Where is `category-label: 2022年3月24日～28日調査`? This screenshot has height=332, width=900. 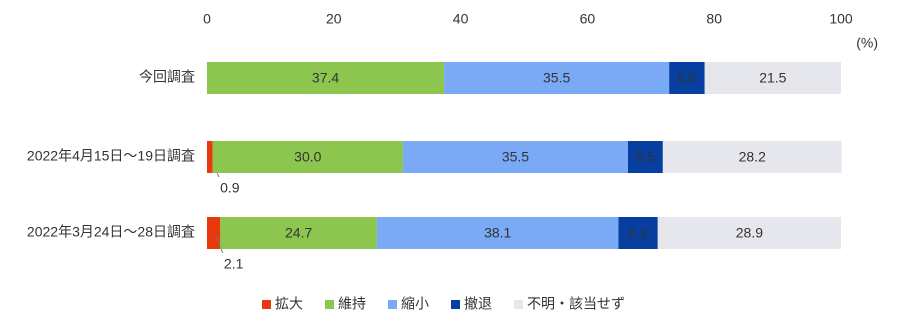
category-label: 2022年3月24日～28日調査 is located at coordinates (111, 232).